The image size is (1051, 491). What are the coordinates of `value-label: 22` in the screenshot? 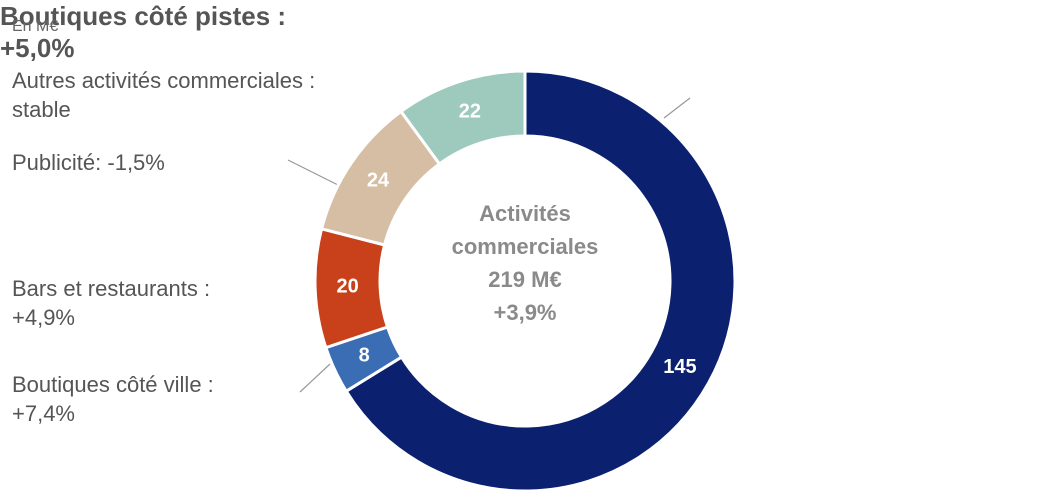 It's located at (470, 112).